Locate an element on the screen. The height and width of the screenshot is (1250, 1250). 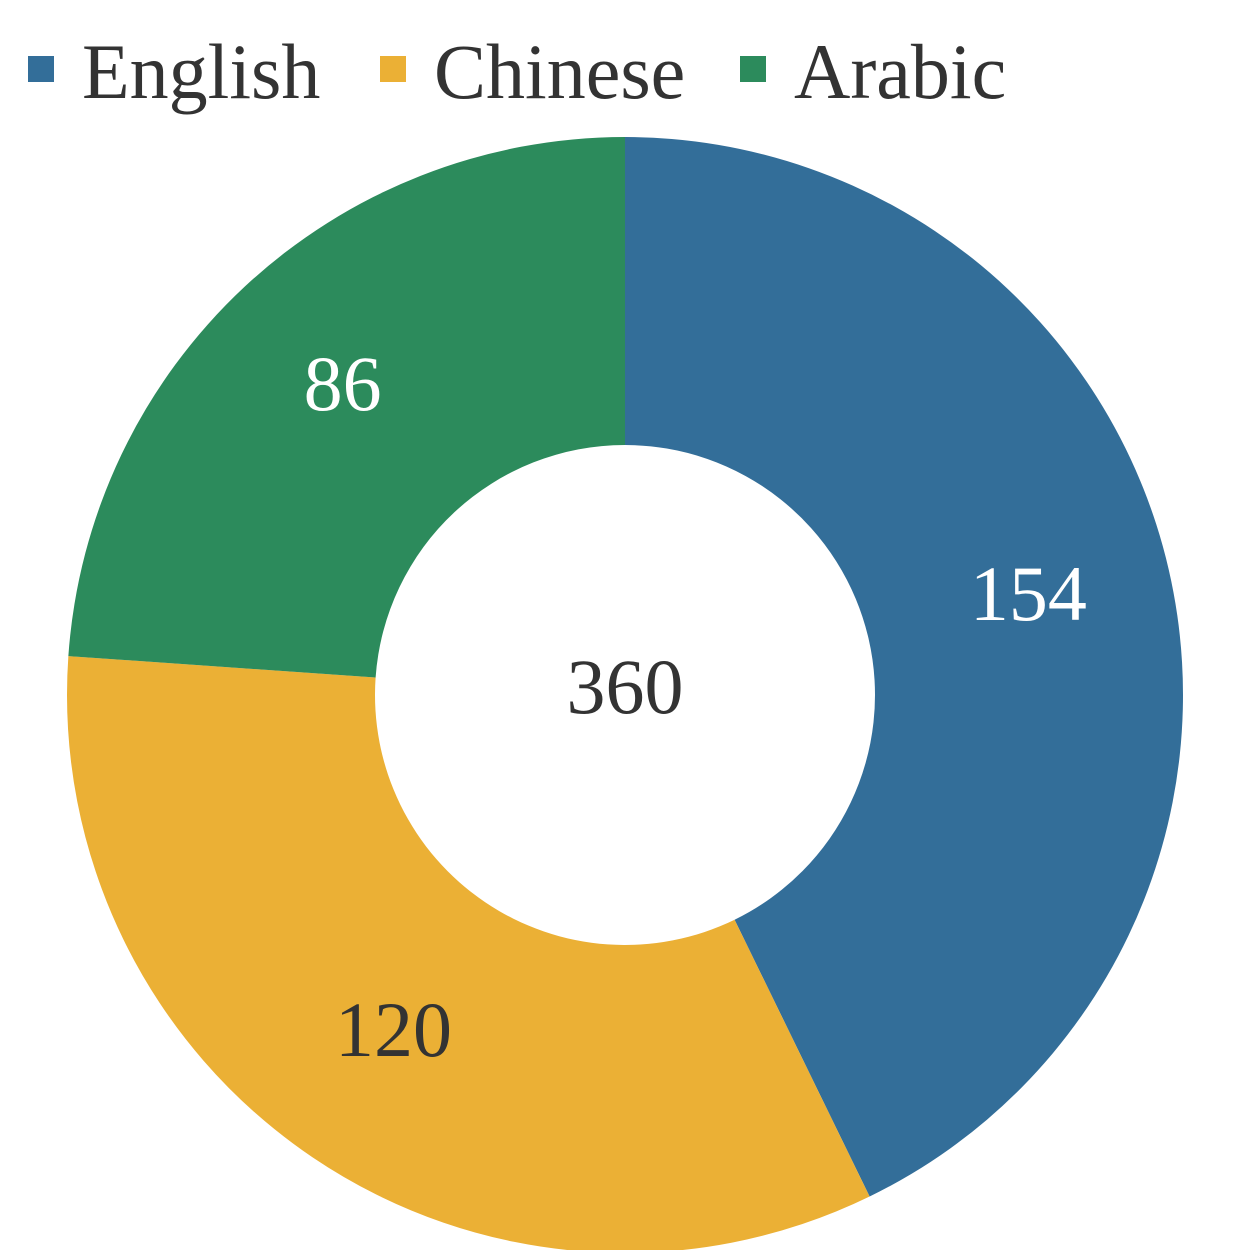
center-total-label: 360 is located at coordinates (625, 686).